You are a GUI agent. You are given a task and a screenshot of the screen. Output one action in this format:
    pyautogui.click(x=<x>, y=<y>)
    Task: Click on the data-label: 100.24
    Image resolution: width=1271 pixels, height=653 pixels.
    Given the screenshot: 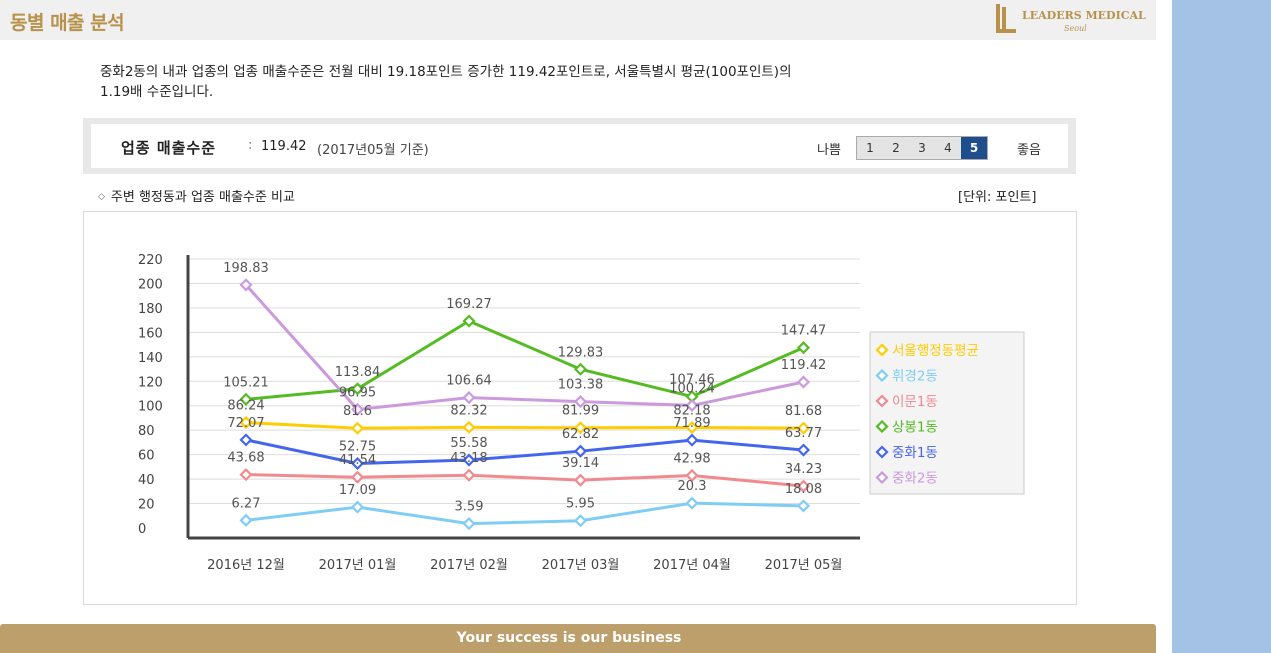 What is the action you would take?
    pyautogui.click(x=692, y=388)
    